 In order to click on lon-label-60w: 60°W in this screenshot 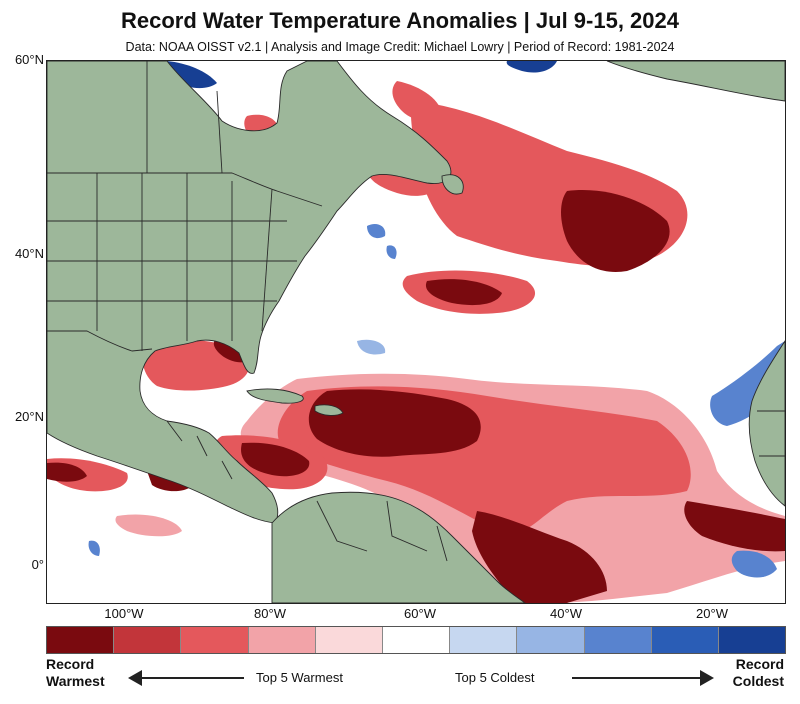, I will do `click(420, 613)`.